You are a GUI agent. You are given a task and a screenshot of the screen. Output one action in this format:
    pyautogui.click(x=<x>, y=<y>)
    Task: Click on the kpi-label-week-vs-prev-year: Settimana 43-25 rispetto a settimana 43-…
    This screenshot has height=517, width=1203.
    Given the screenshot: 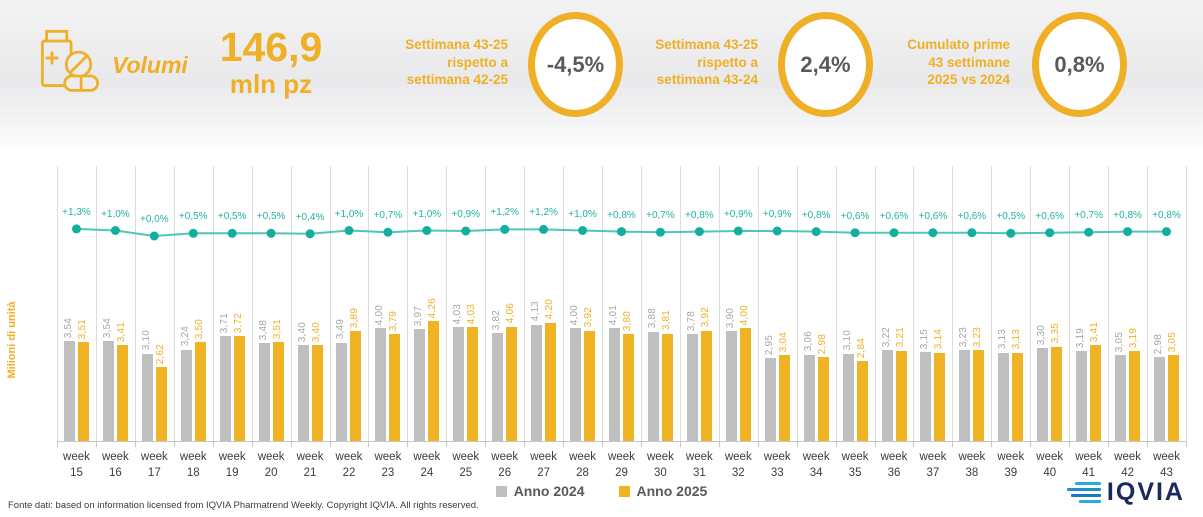 What is the action you would take?
    pyautogui.click(x=706, y=62)
    